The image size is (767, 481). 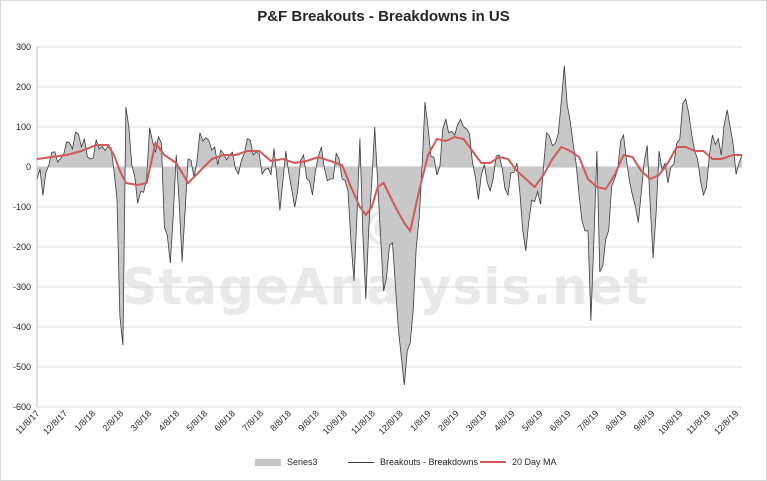 I want to click on legend-item-breakouts: Breakouts - Breakdowns, so click(x=413, y=462).